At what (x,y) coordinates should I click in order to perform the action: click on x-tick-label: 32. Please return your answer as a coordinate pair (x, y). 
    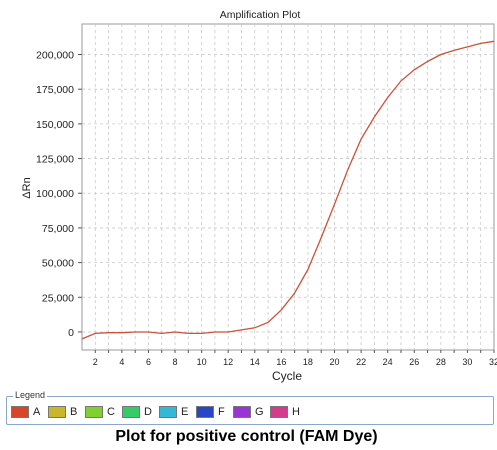
    Looking at the image, I should click on (493, 362).